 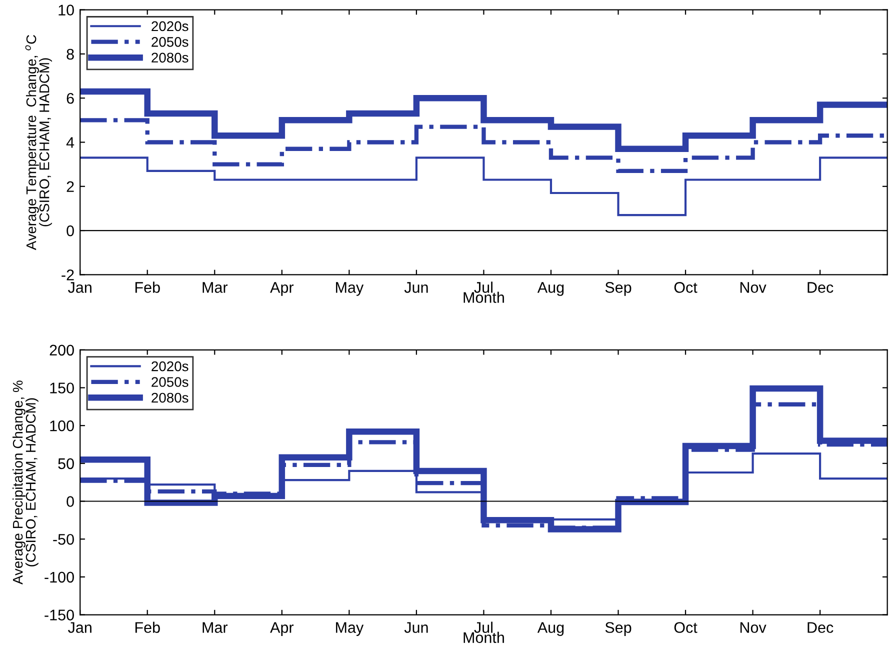 What do you see at coordinates (59, 615) in the screenshot?
I see `y-tick-label: -150` at bounding box center [59, 615].